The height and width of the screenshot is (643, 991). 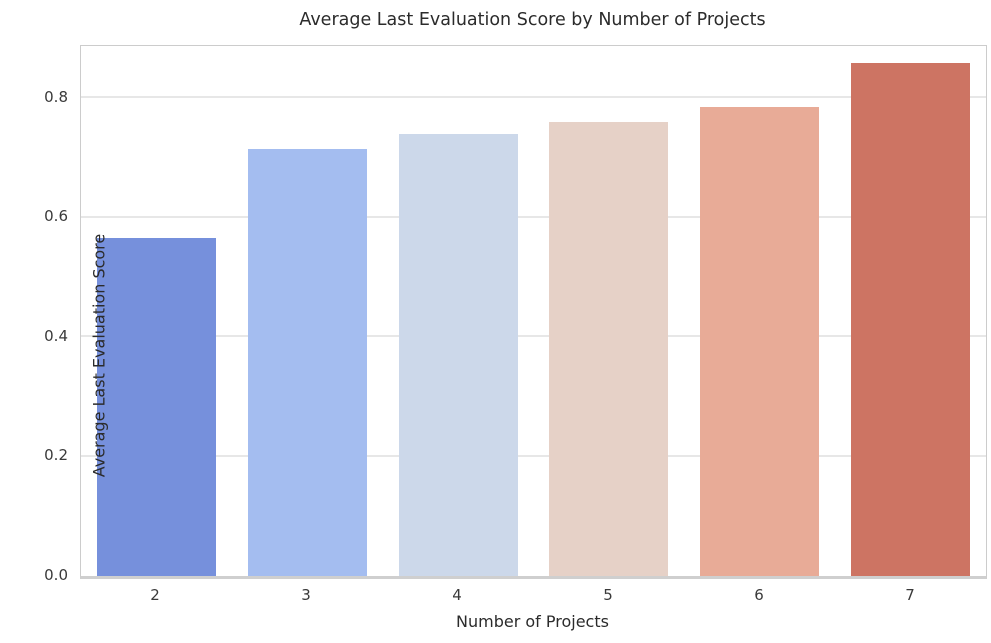 I want to click on x-tick-label-2: 2, so click(x=155, y=595).